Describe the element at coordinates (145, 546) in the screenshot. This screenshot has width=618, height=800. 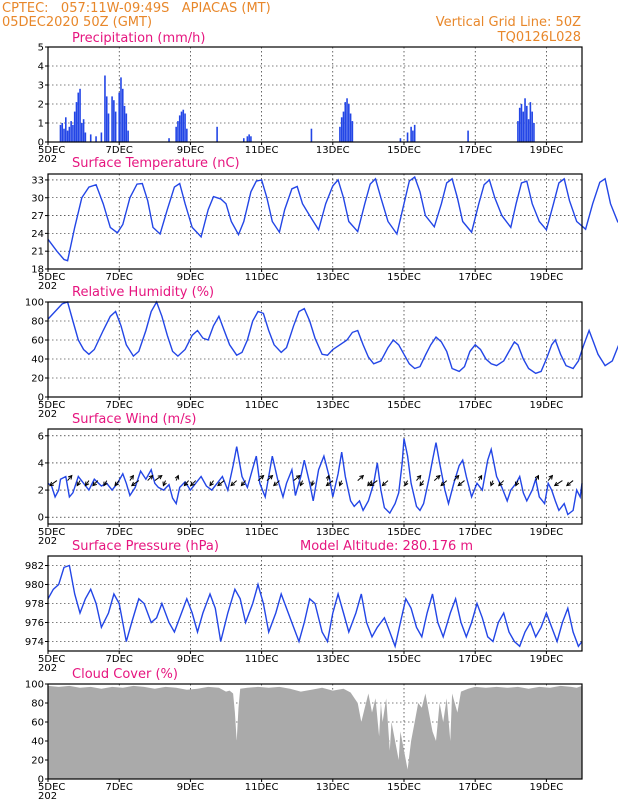
I see `pressure-title: Surface Pressure (hPa)` at that location.